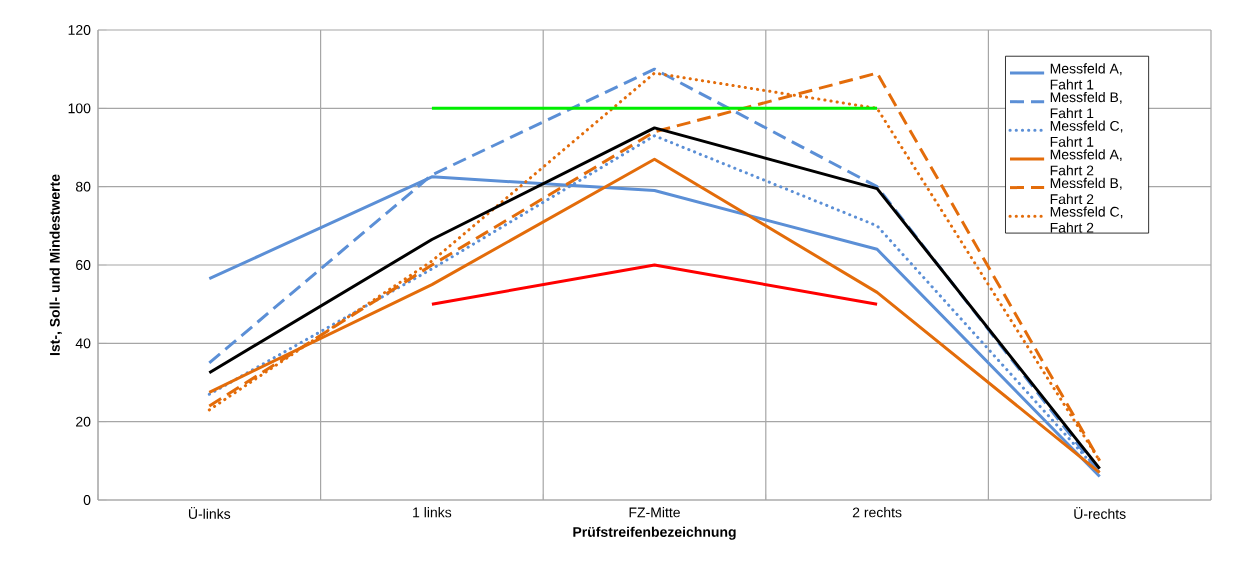 The height and width of the screenshot is (571, 1244). Describe the element at coordinates (79, 30) in the screenshot. I see `y-tick-label: 120` at that location.